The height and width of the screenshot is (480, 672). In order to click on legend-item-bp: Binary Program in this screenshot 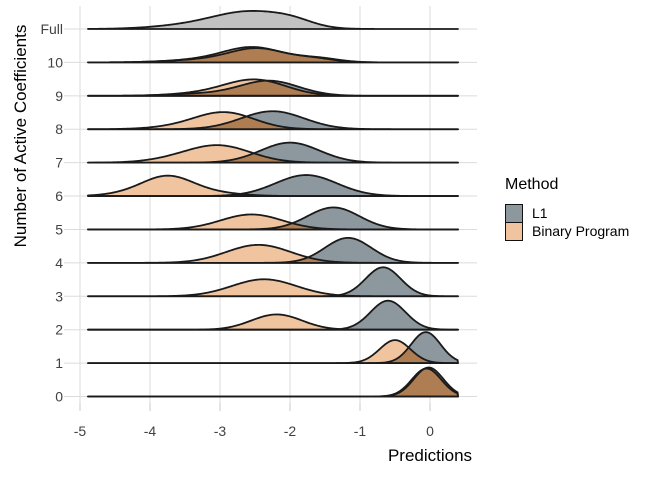, I will do `click(567, 231)`.